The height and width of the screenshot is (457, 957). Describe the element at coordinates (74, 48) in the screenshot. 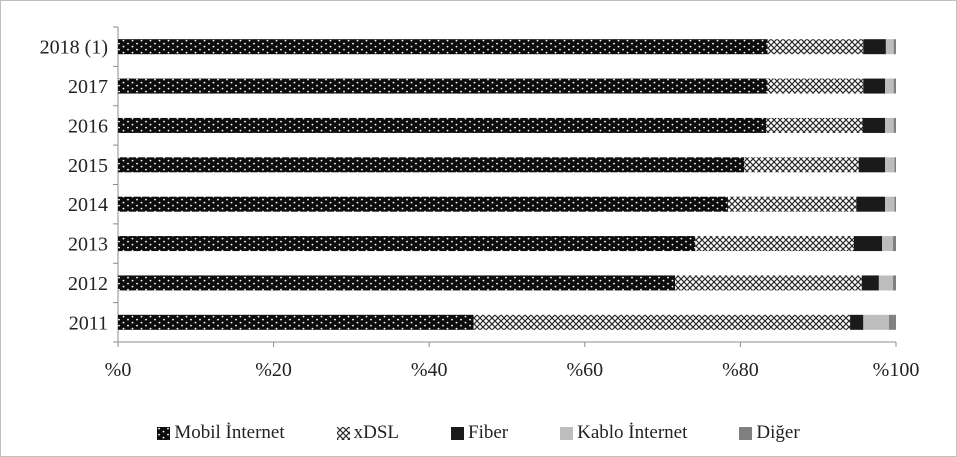

I see `y-tick-label: 2018 (1)` at that location.